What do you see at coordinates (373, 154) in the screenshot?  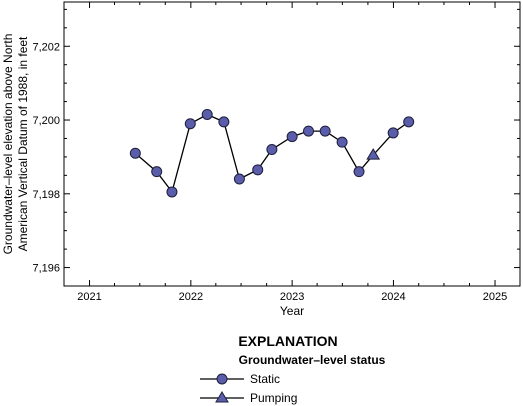 I see `pumping-point` at bounding box center [373, 154].